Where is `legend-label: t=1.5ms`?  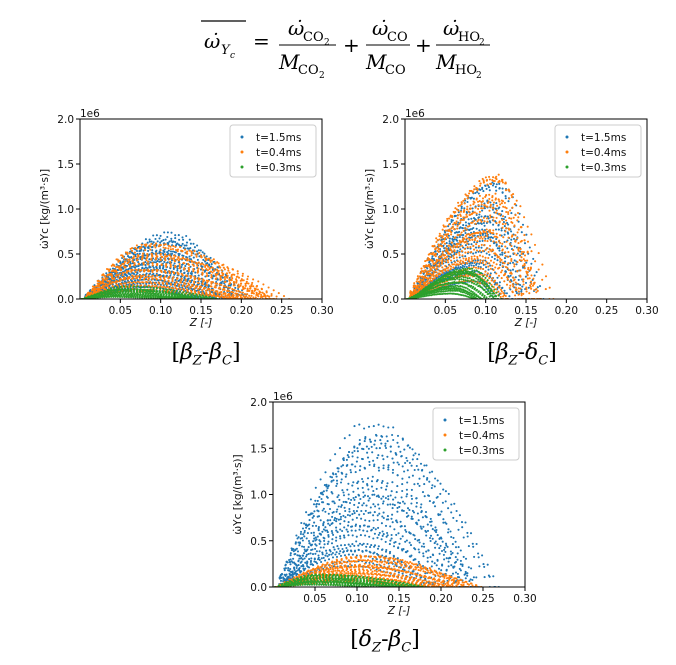
legend-label: t=1.5ms is located at coordinates (278, 138).